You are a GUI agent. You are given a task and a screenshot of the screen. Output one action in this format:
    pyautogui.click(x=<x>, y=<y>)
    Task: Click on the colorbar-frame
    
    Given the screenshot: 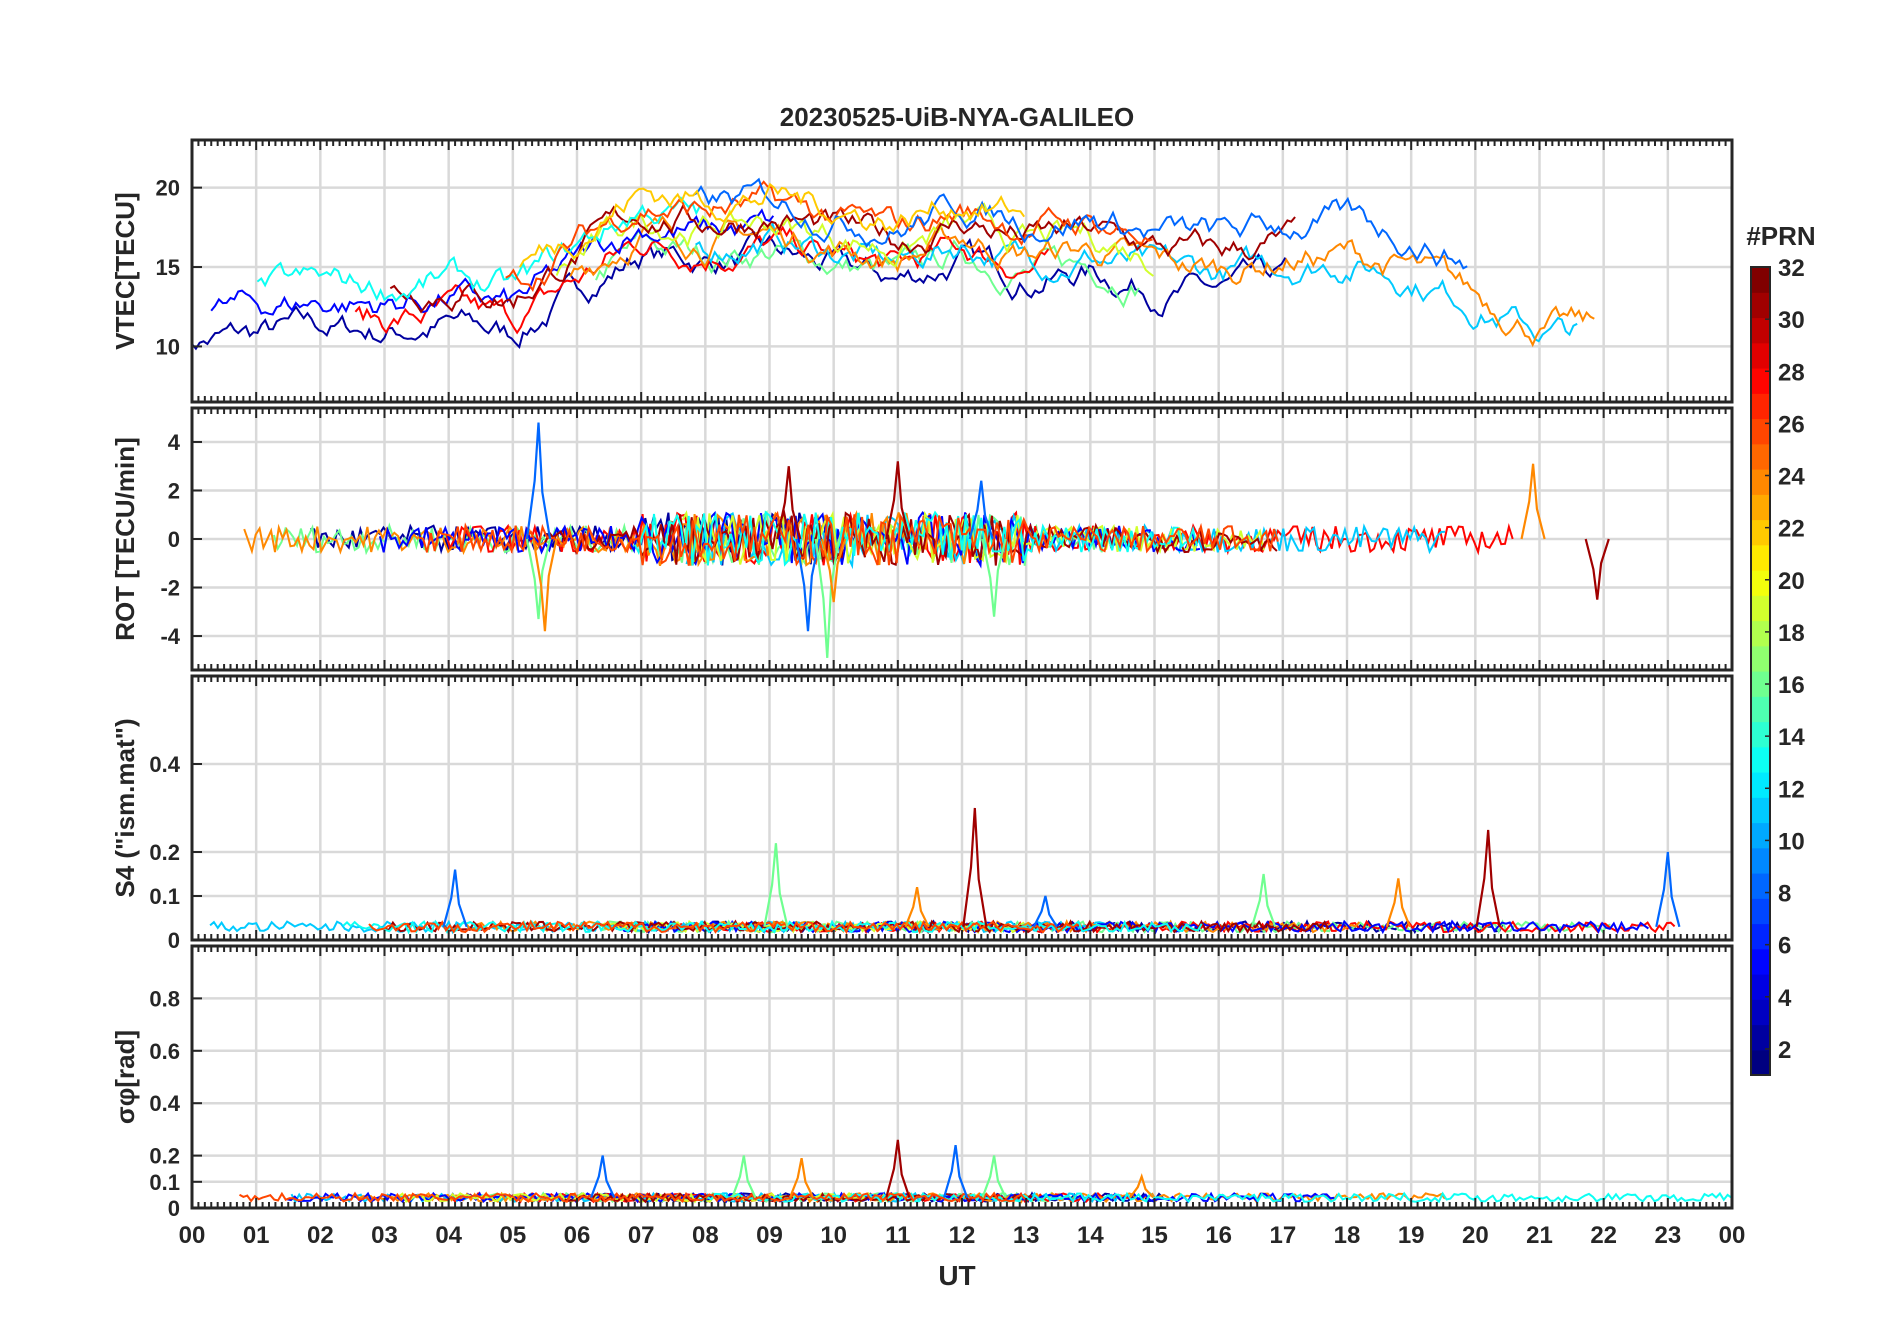 What is the action you would take?
    pyautogui.click(x=1760, y=671)
    